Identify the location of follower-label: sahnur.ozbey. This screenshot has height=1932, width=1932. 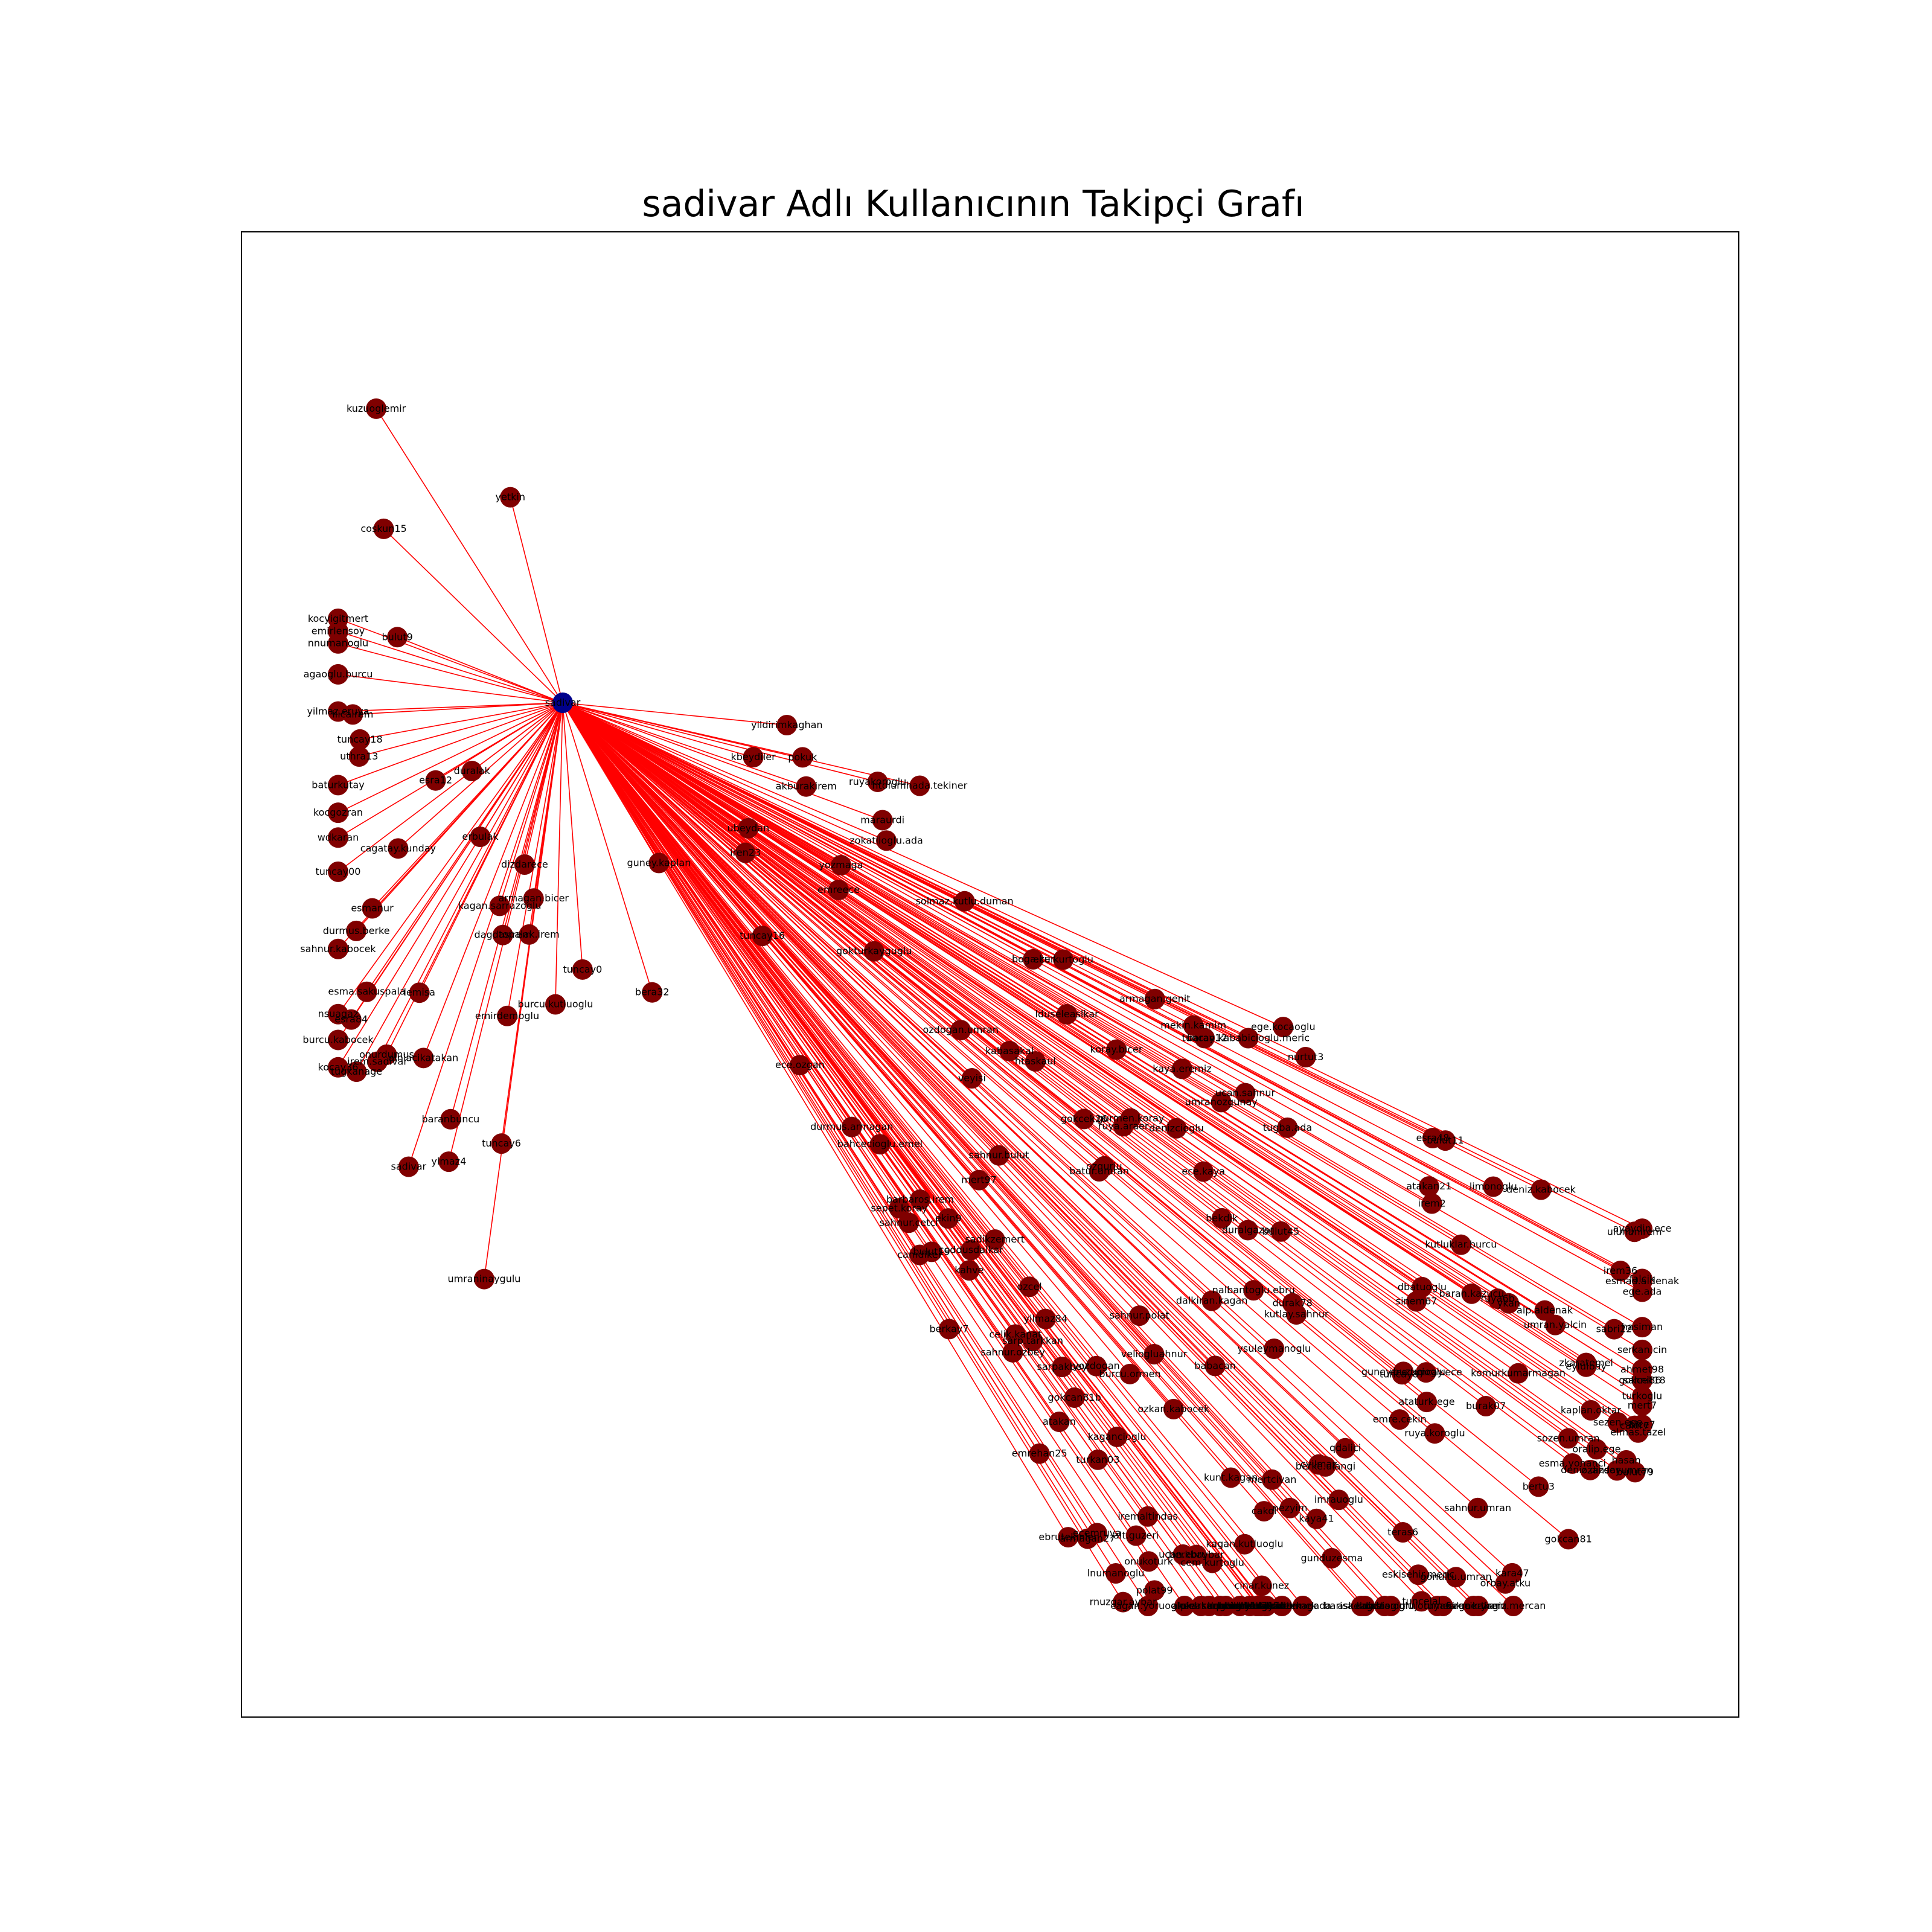
(1012, 1352).